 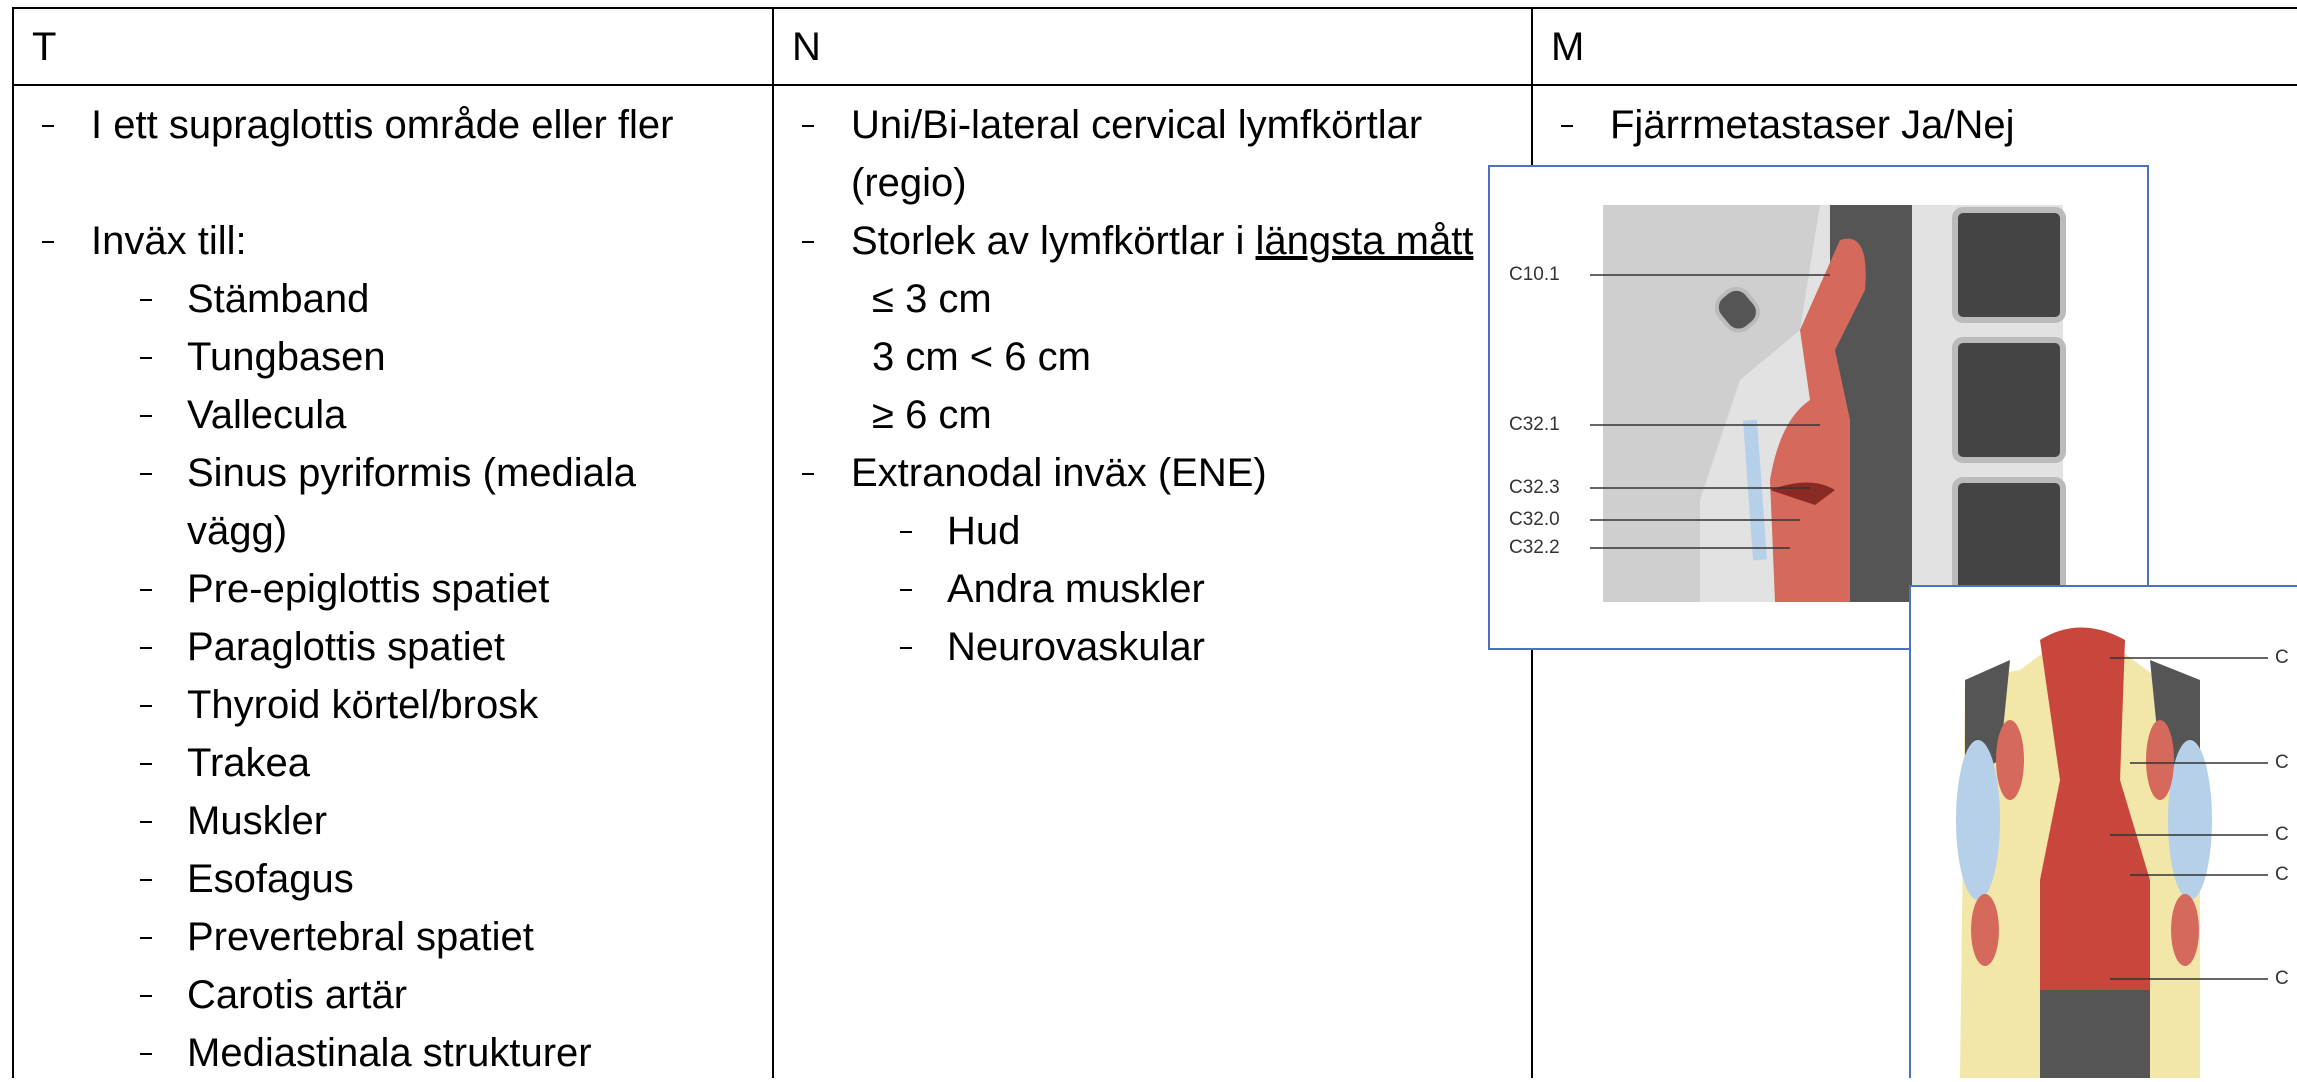 I want to click on header-cell: N, so click(x=806, y=47).